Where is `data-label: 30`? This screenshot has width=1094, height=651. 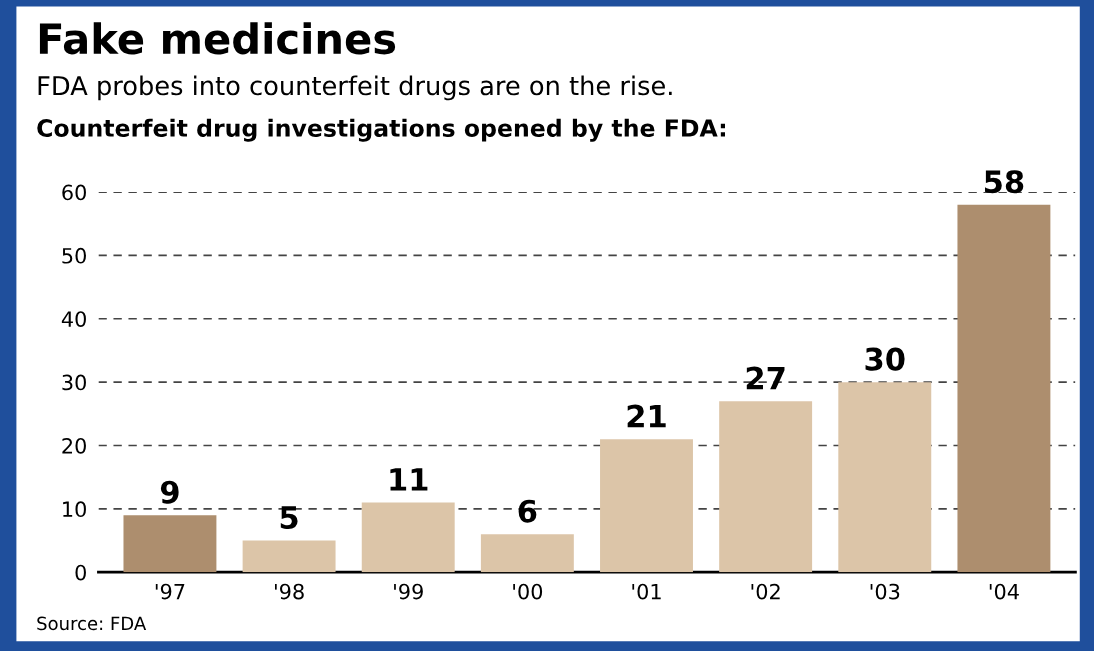
data-label: 30 is located at coordinates (885, 359).